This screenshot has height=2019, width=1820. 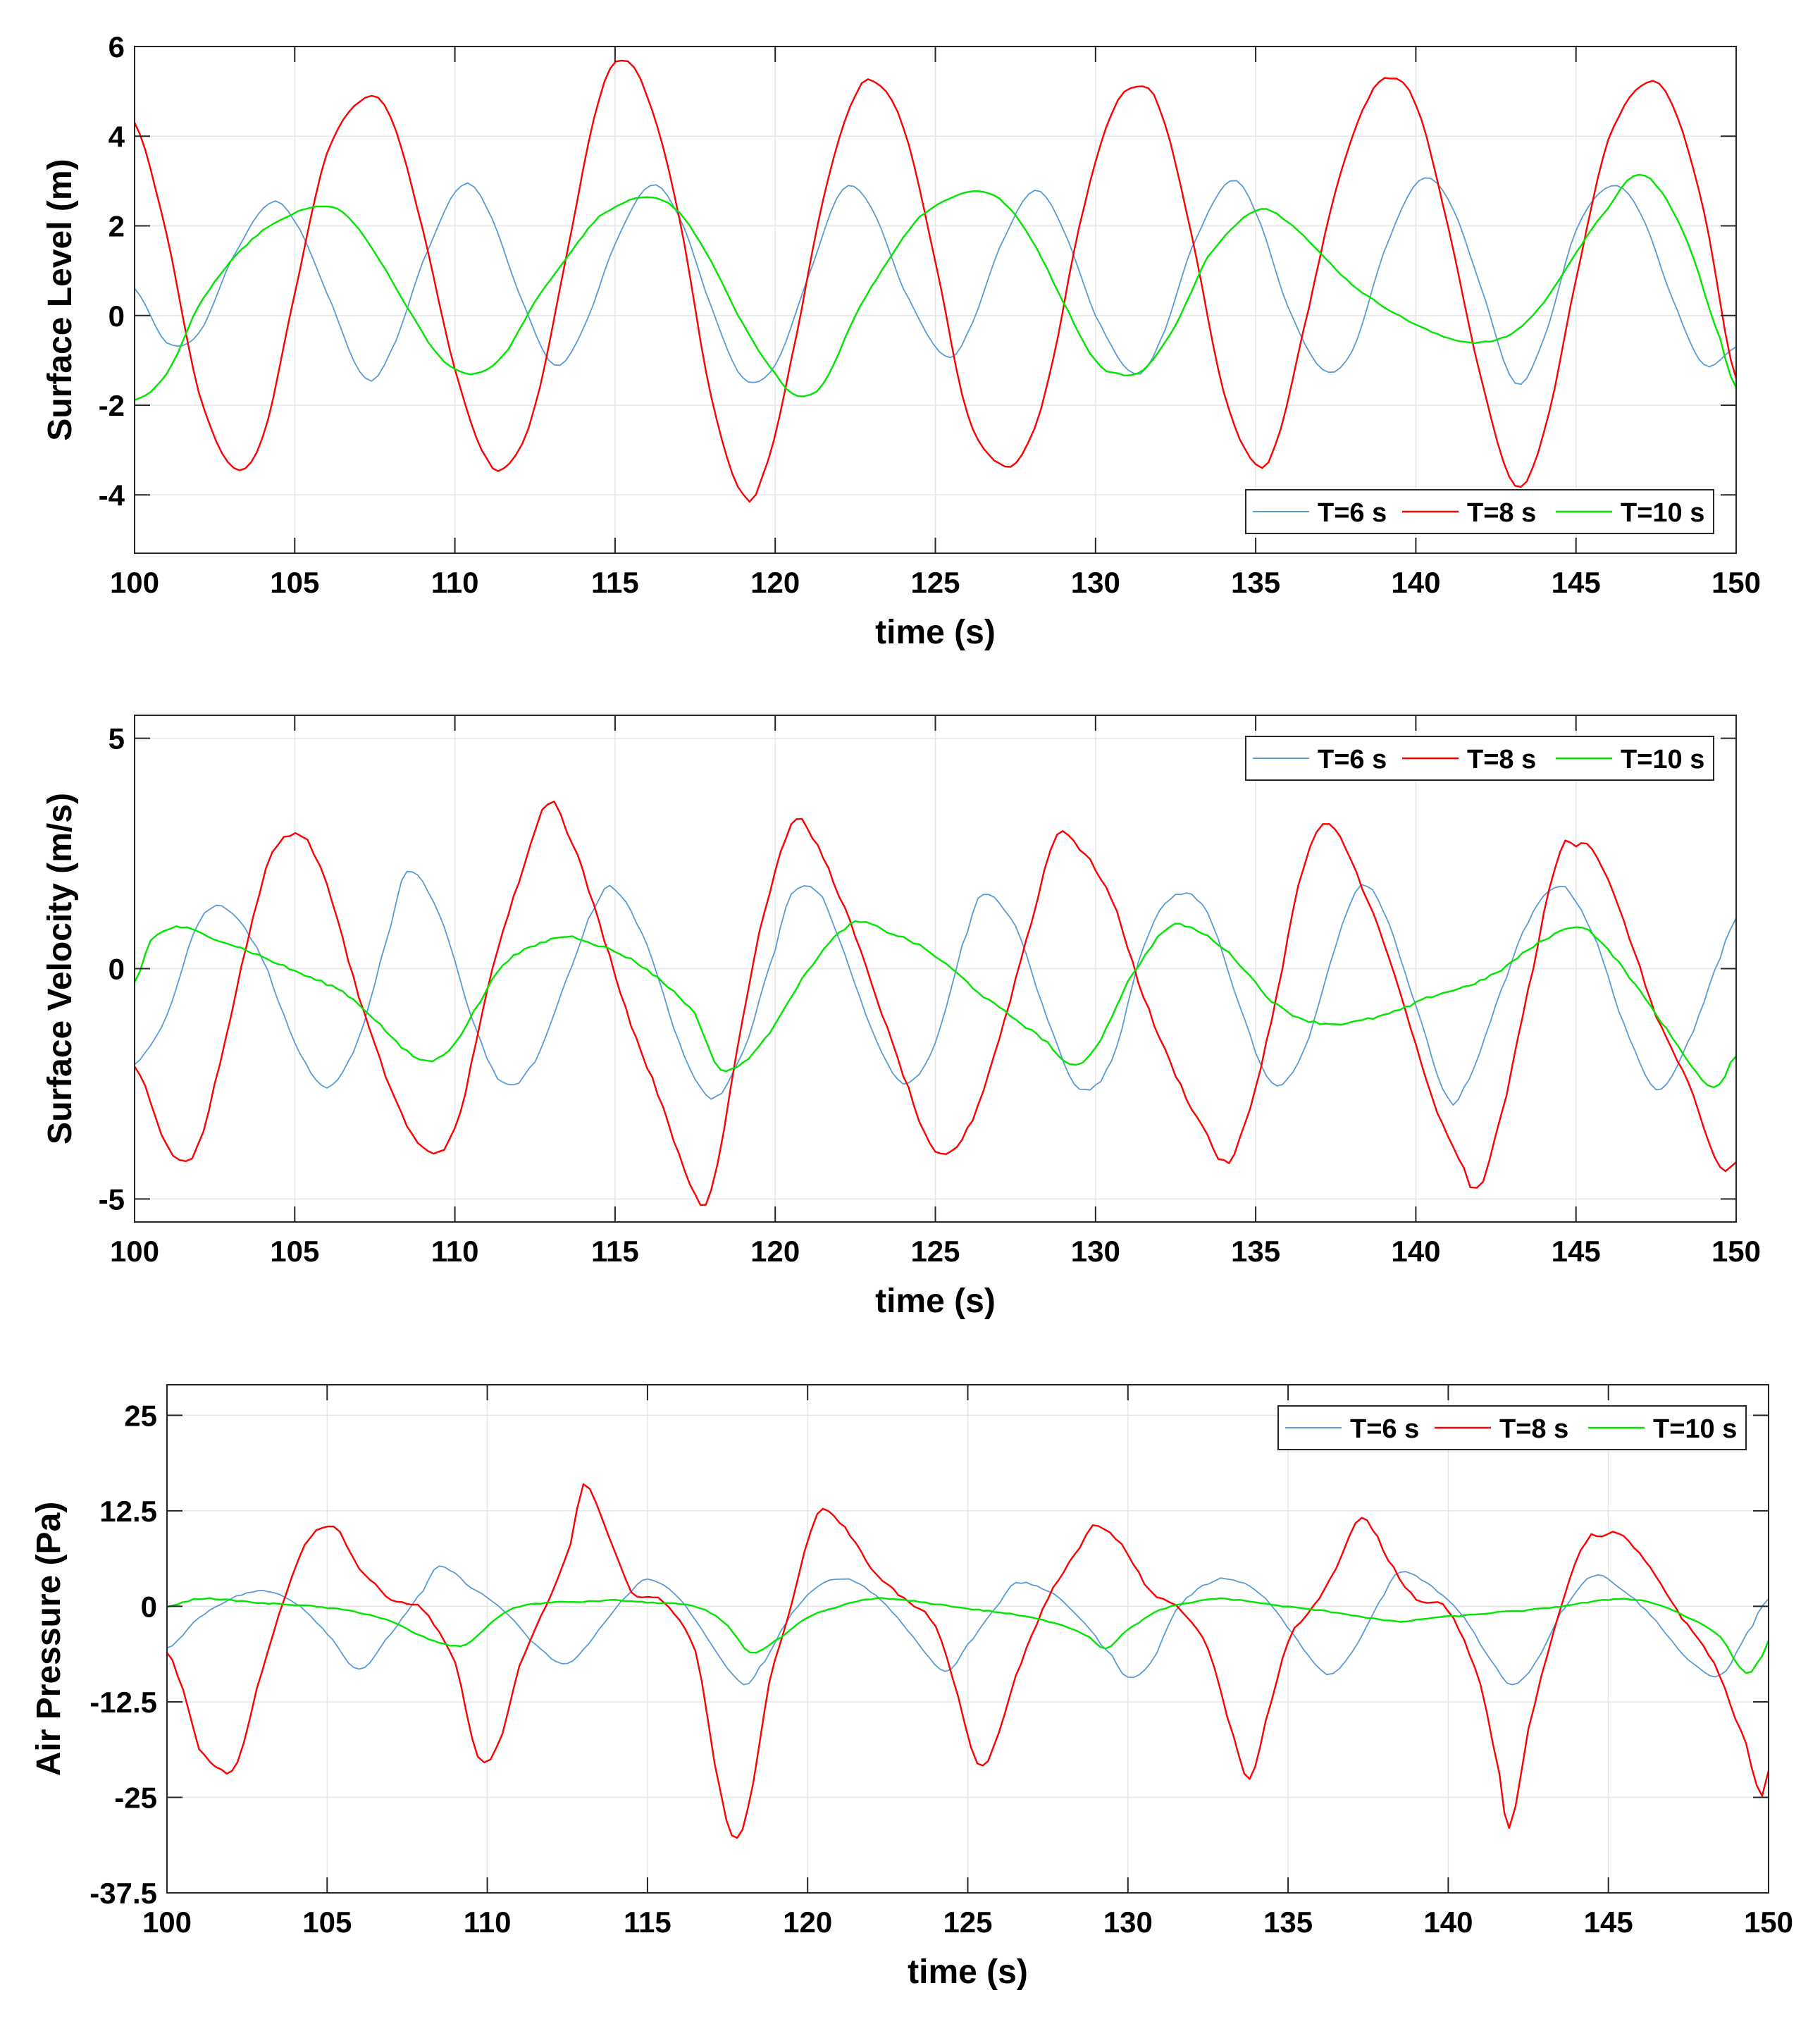 I want to click on y-tick-label: -5, so click(x=112, y=1199).